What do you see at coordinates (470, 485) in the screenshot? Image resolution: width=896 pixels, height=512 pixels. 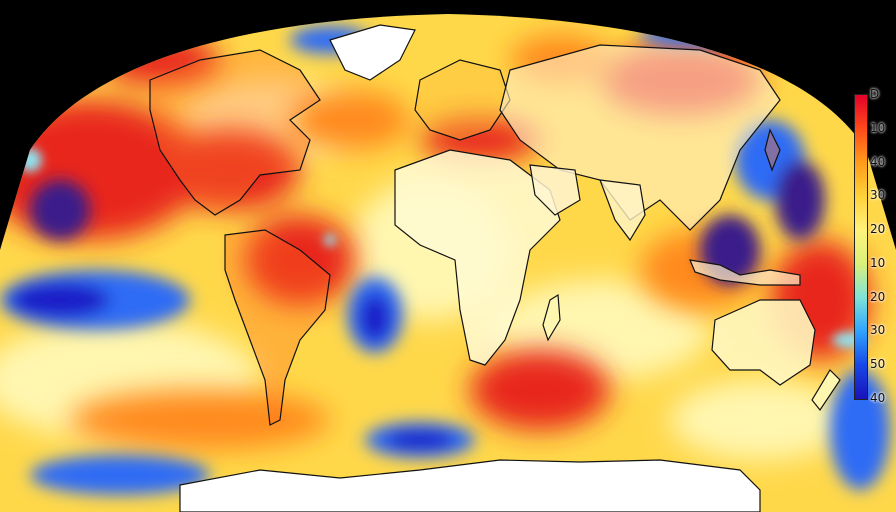 I see `antarctica` at bounding box center [470, 485].